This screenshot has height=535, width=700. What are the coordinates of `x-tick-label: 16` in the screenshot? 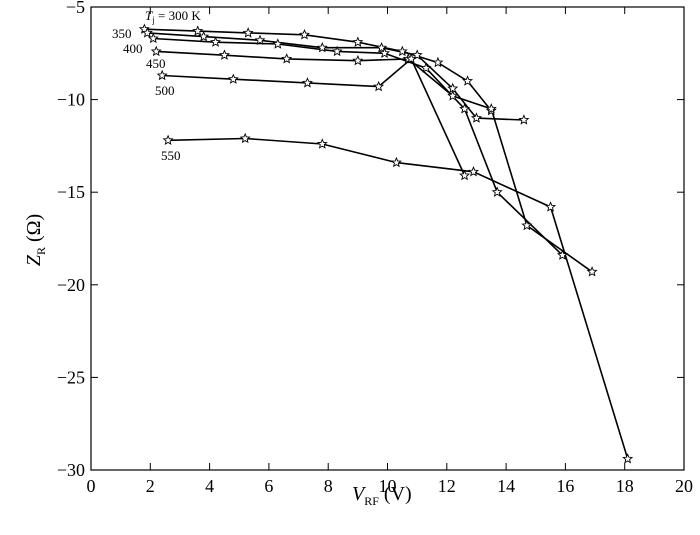 It's located at (565, 486).